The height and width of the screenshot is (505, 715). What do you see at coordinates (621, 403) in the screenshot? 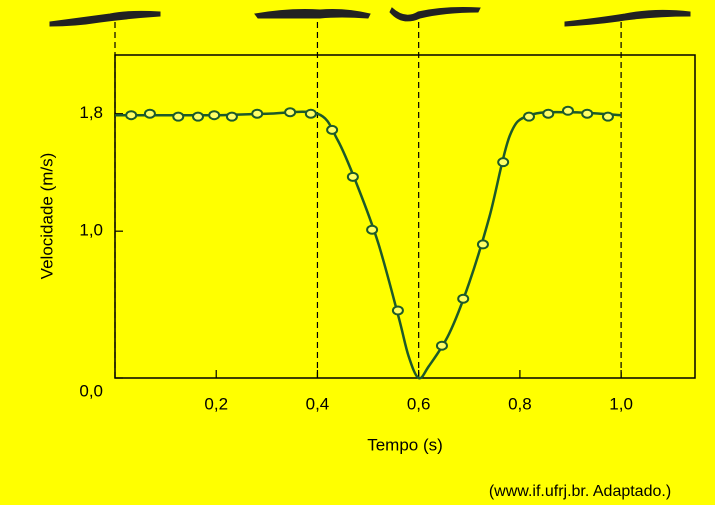
I see `x-tick-label: 1,0` at bounding box center [621, 403].